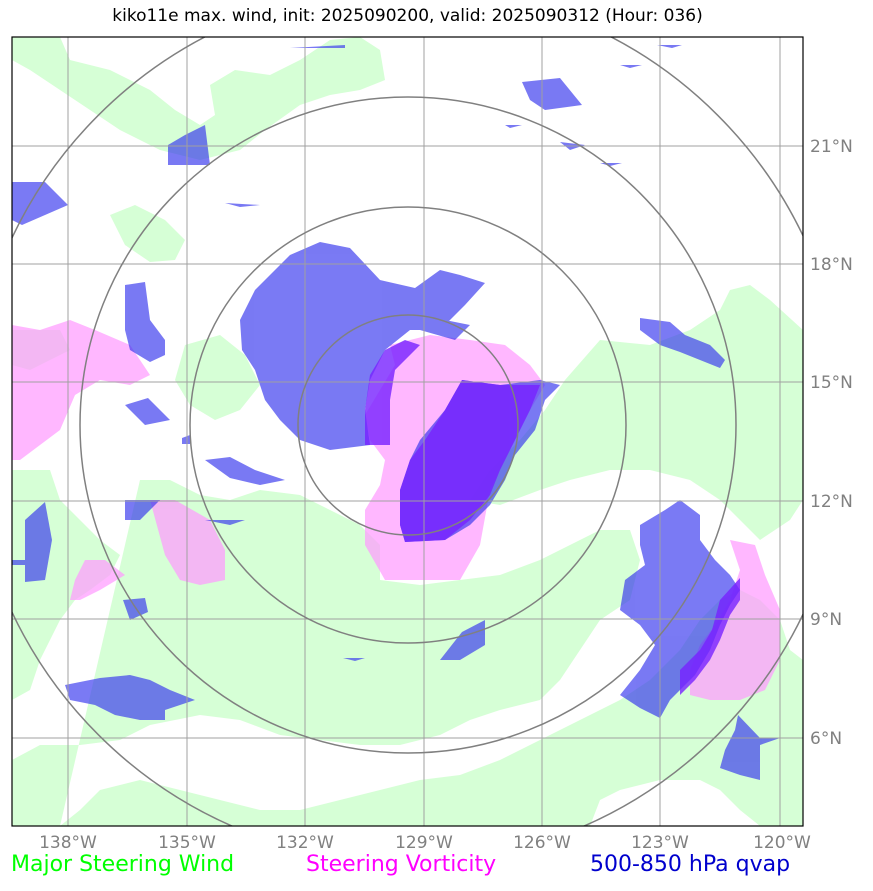 The width and height of the screenshot is (873, 891). Describe the element at coordinates (305, 843) in the screenshot. I see `lon-label: 132°W` at that location.